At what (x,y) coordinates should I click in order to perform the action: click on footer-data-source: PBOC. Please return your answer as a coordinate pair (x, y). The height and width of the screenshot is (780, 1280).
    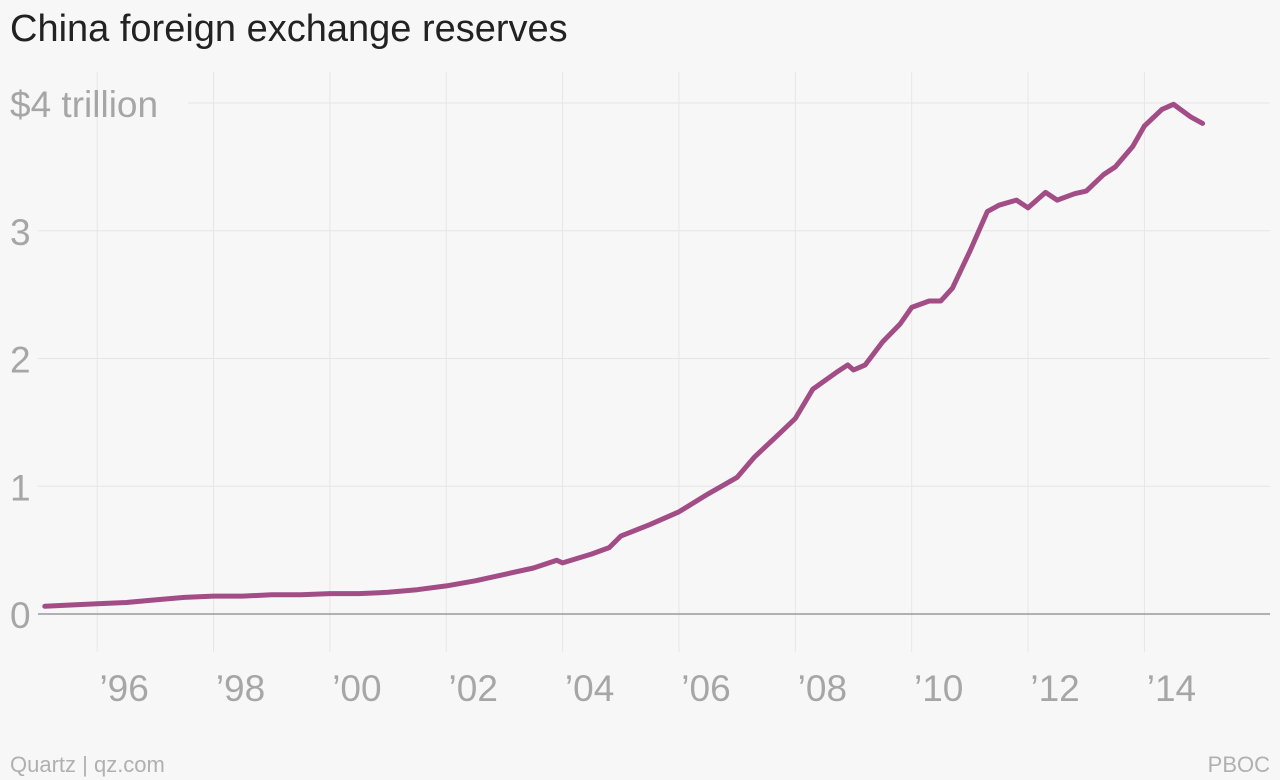
    Looking at the image, I should click on (1238, 764).